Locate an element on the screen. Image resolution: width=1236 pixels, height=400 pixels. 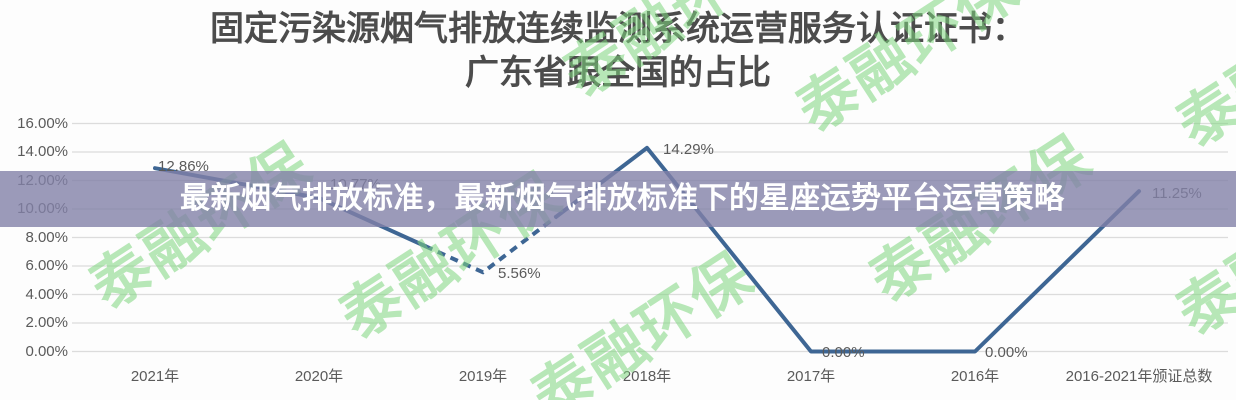
y-tick-label: 14.00% is located at coordinates (42, 151).